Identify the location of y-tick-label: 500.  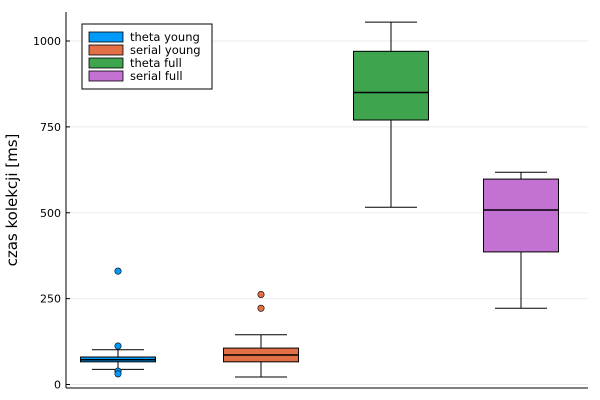
(50, 213).